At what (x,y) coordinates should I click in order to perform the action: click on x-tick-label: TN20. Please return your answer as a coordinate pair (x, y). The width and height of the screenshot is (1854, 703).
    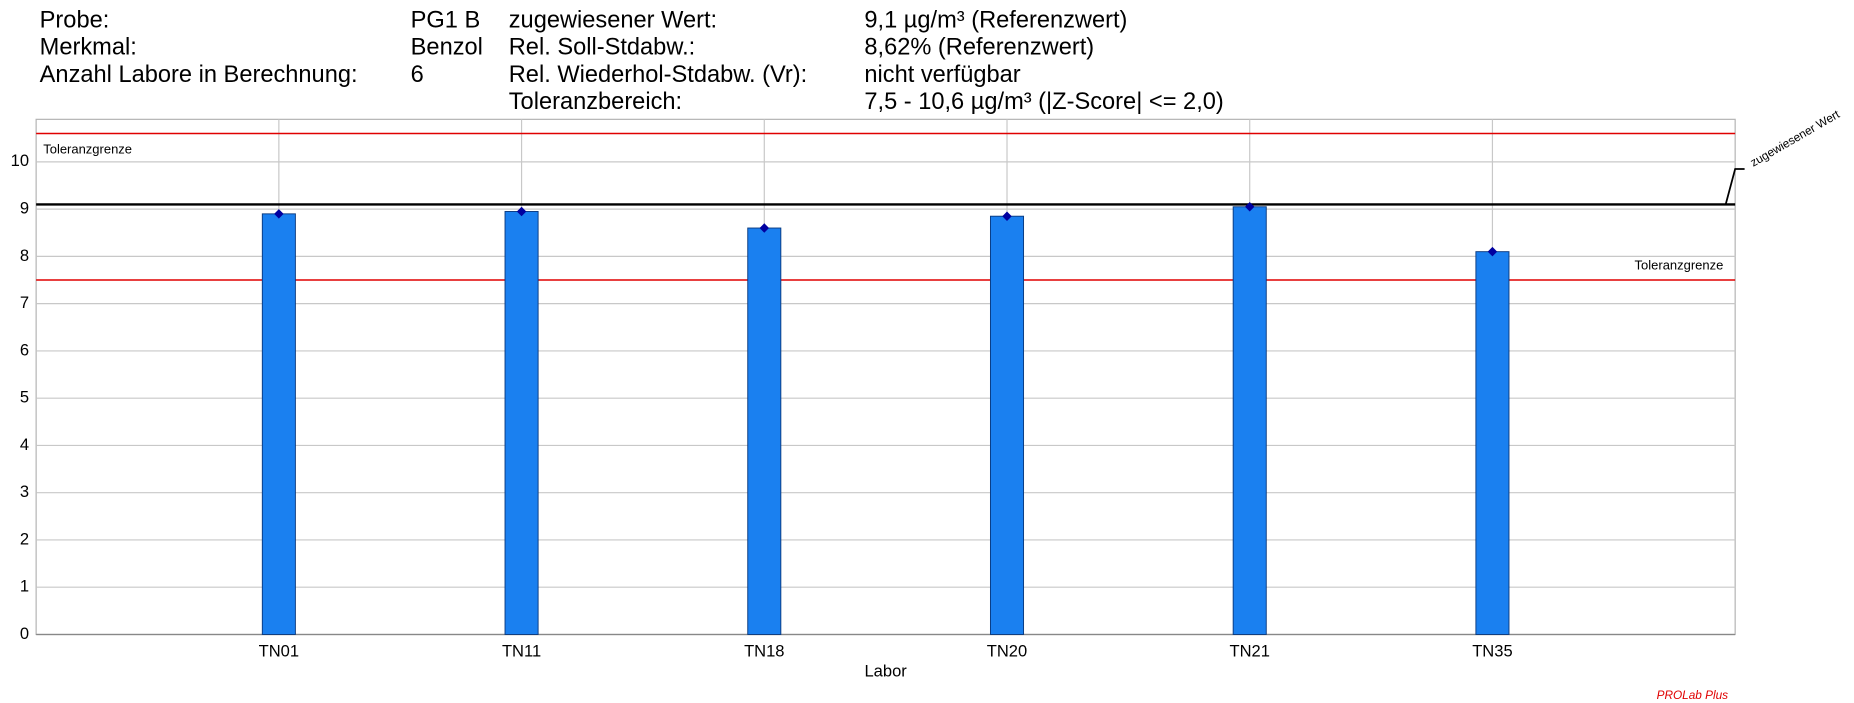
    Looking at the image, I should click on (1007, 651).